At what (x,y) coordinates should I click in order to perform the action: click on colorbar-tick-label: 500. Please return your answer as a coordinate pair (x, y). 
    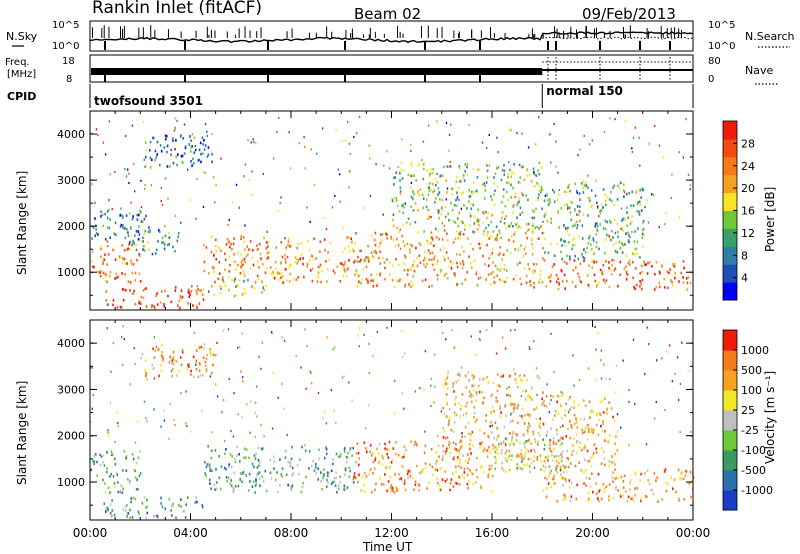
    Looking at the image, I should click on (751, 370).